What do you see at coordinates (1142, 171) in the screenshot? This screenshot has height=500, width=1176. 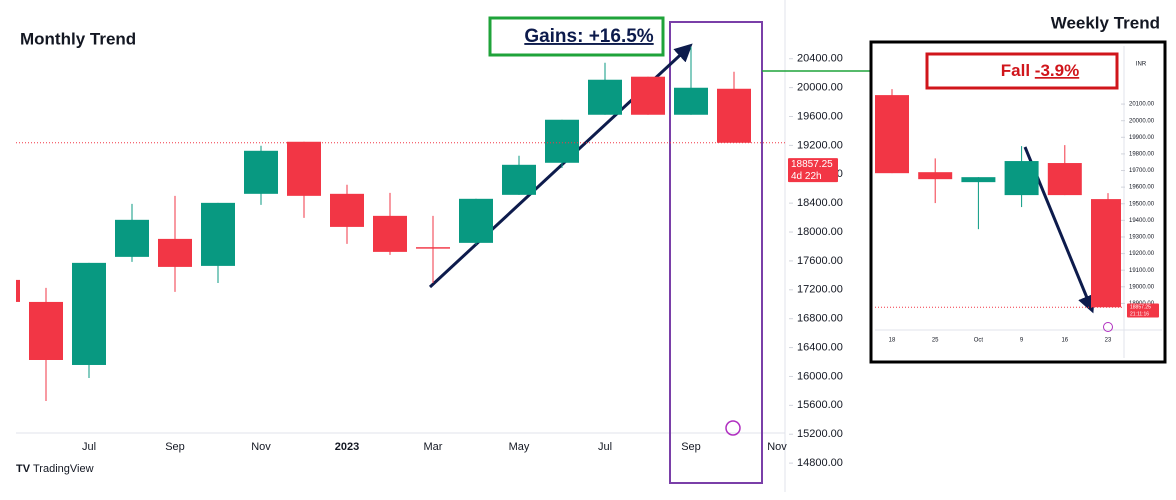 I see `y-tick-label: 19700.00` at bounding box center [1142, 171].